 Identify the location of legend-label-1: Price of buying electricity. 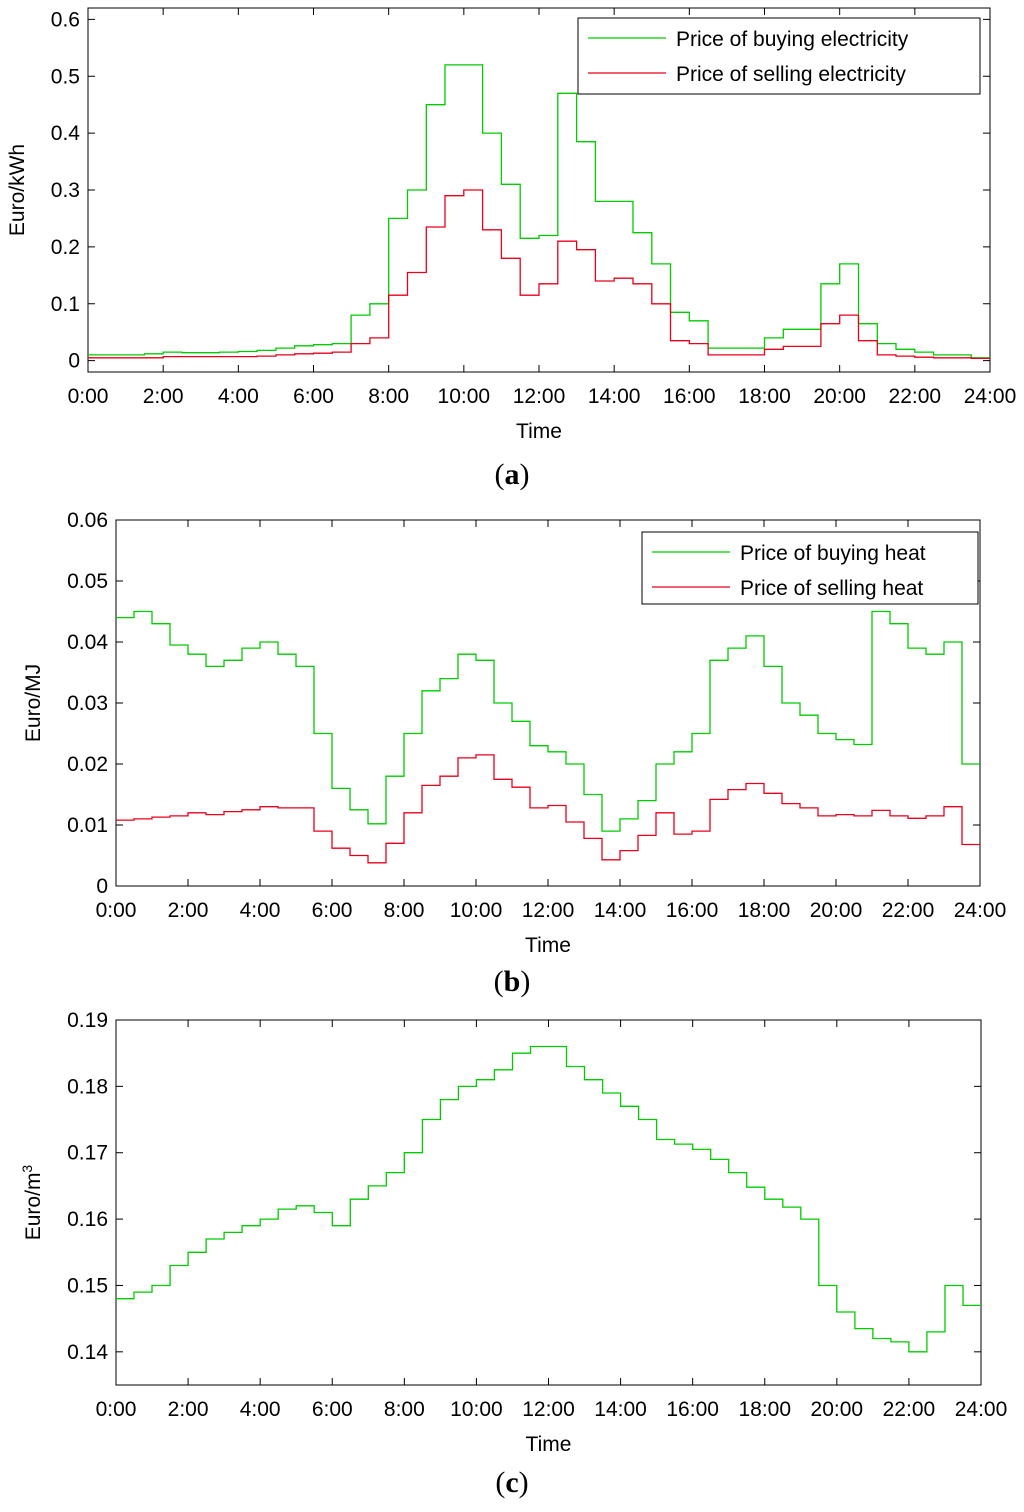
(792, 39).